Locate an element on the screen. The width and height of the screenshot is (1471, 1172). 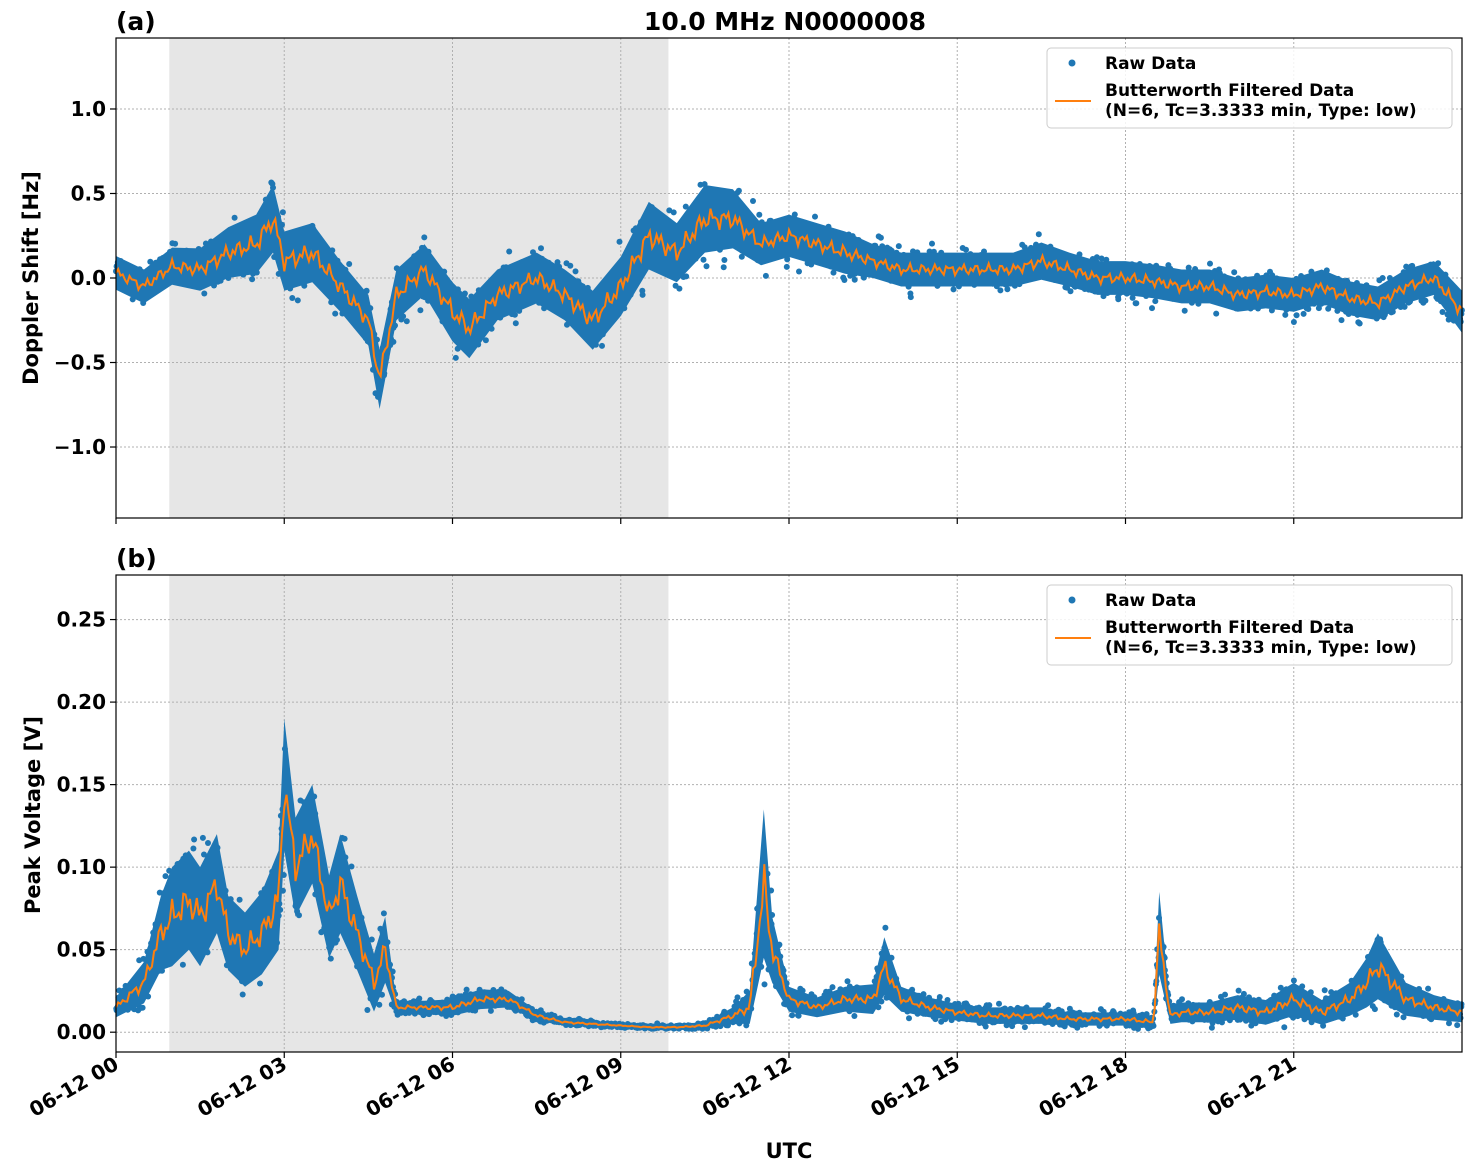
legend-raw-label: Raw Data is located at coordinates (1150, 64).